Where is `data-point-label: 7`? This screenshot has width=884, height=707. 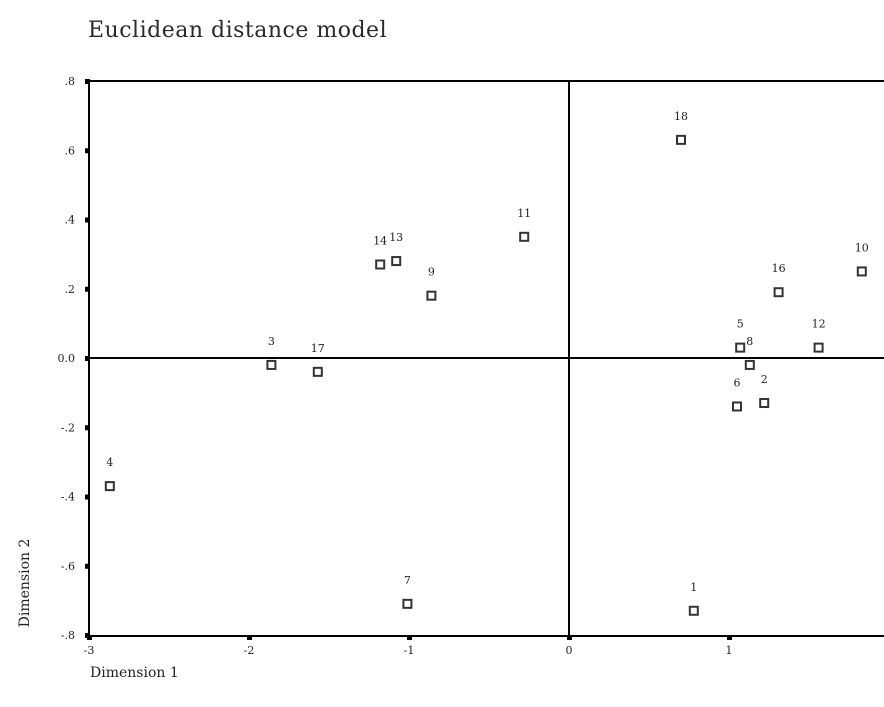 data-point-label: 7 is located at coordinates (407, 580).